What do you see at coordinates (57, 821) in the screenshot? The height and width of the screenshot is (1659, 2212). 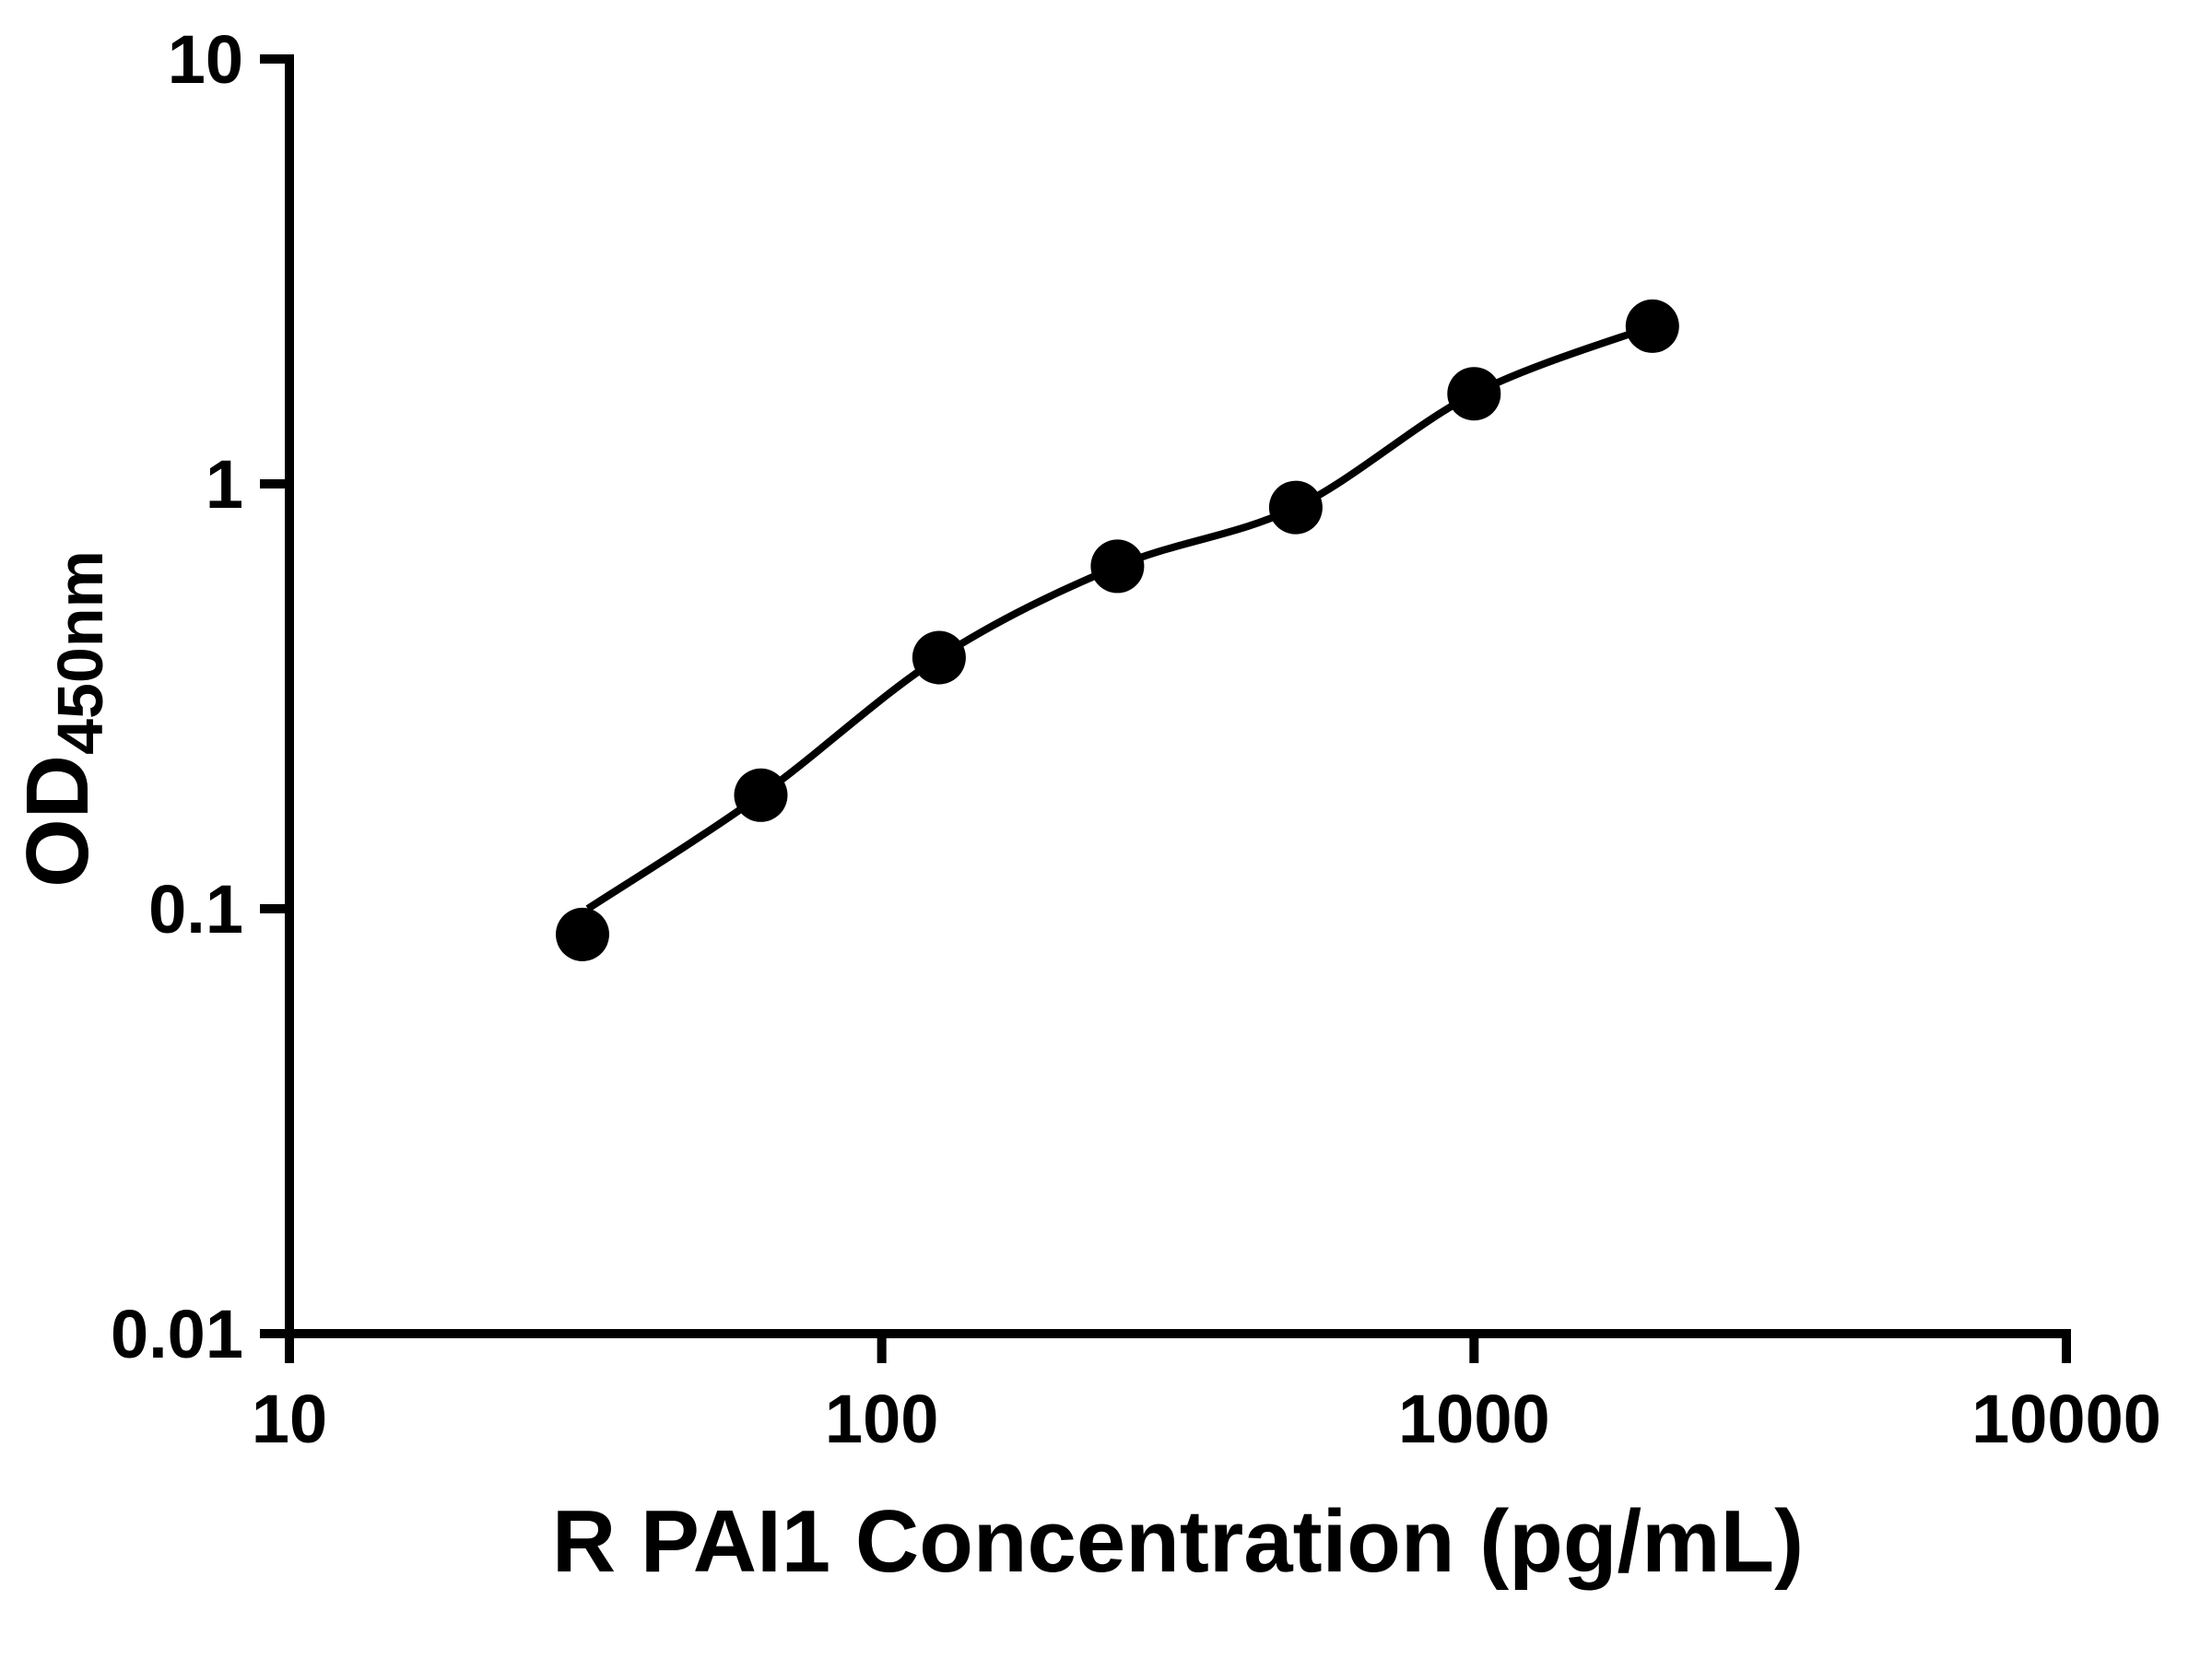 I see `y-axis-title-main: OD` at bounding box center [57, 821].